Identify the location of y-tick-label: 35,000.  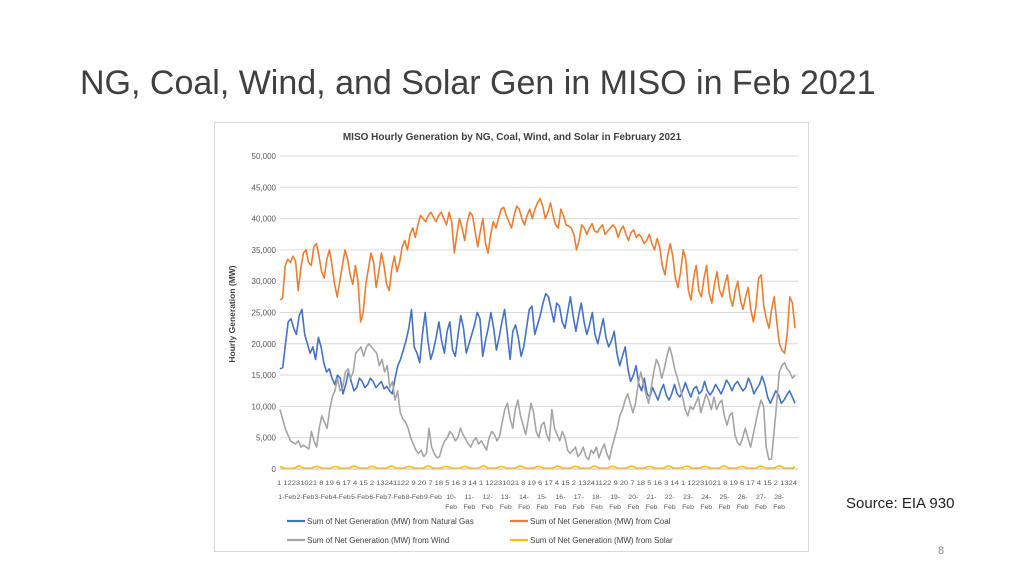
(264, 250).